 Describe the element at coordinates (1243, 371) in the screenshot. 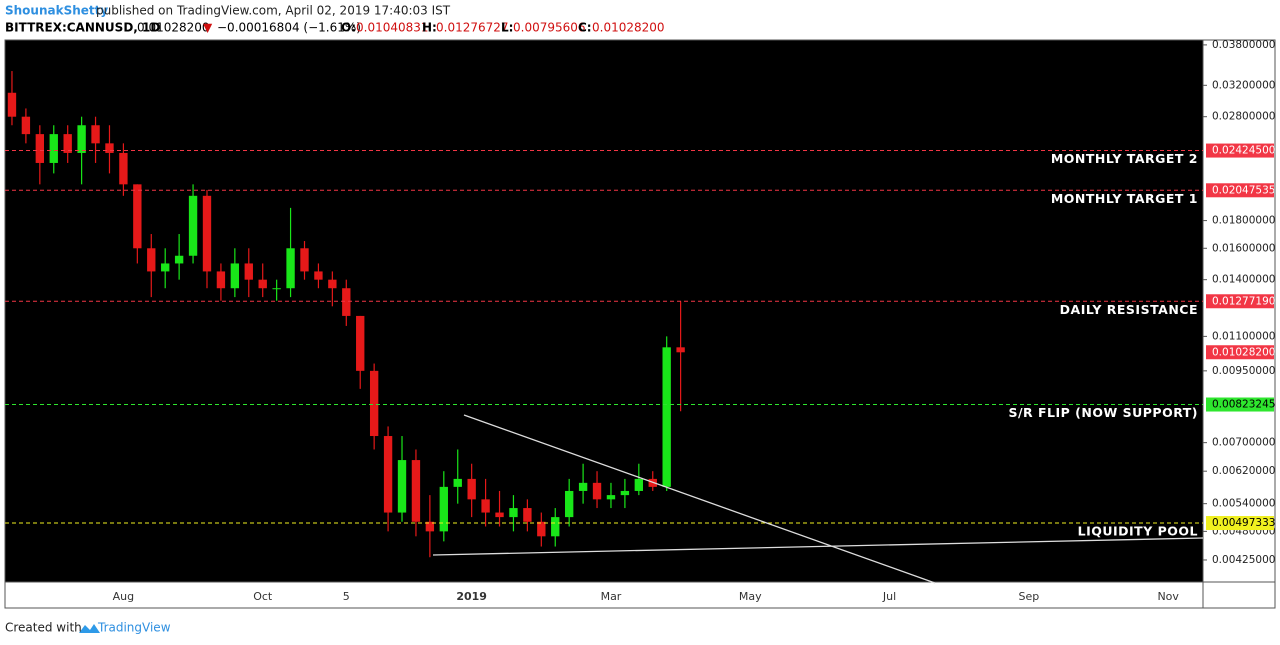

I see `y-tick-label: 0.00950000` at that location.